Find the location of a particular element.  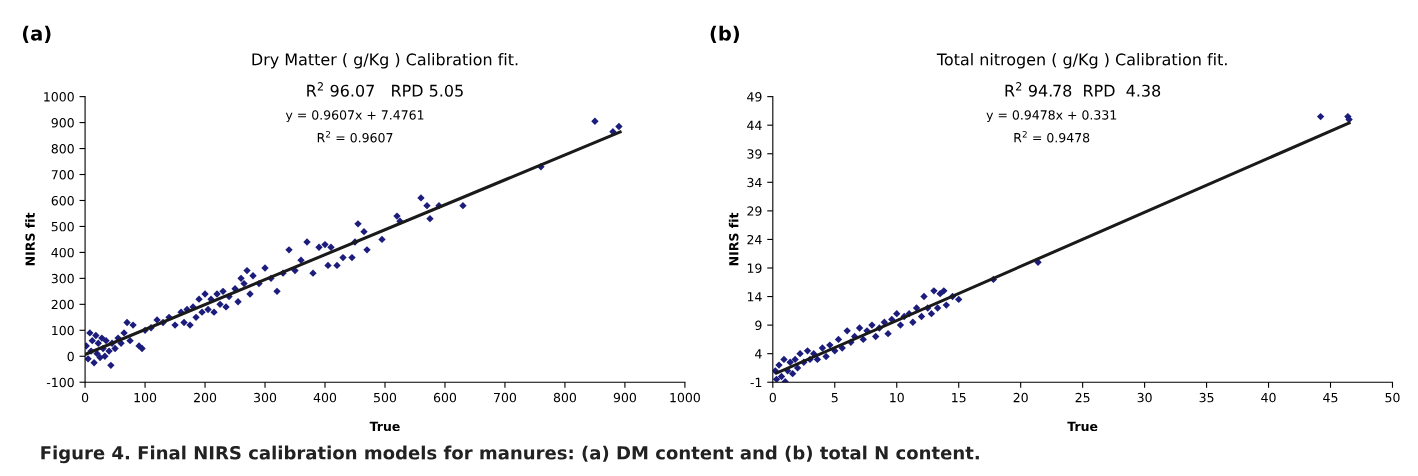

y-tick-label: 0 is located at coordinates (70, 356).